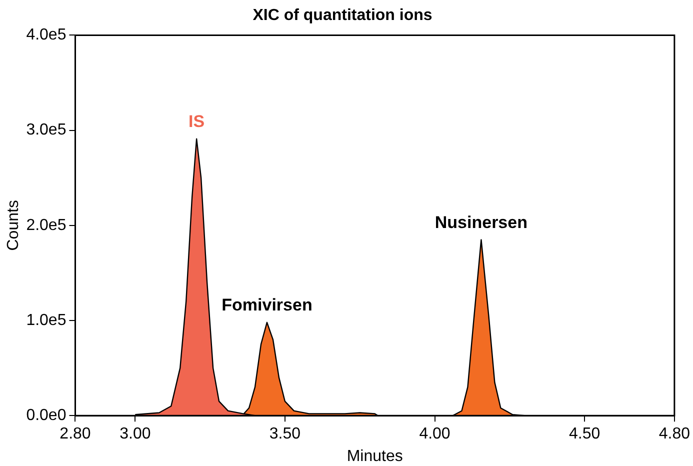  Describe the element at coordinates (75, 434) in the screenshot. I see `x-tick-label: 2.80` at that location.